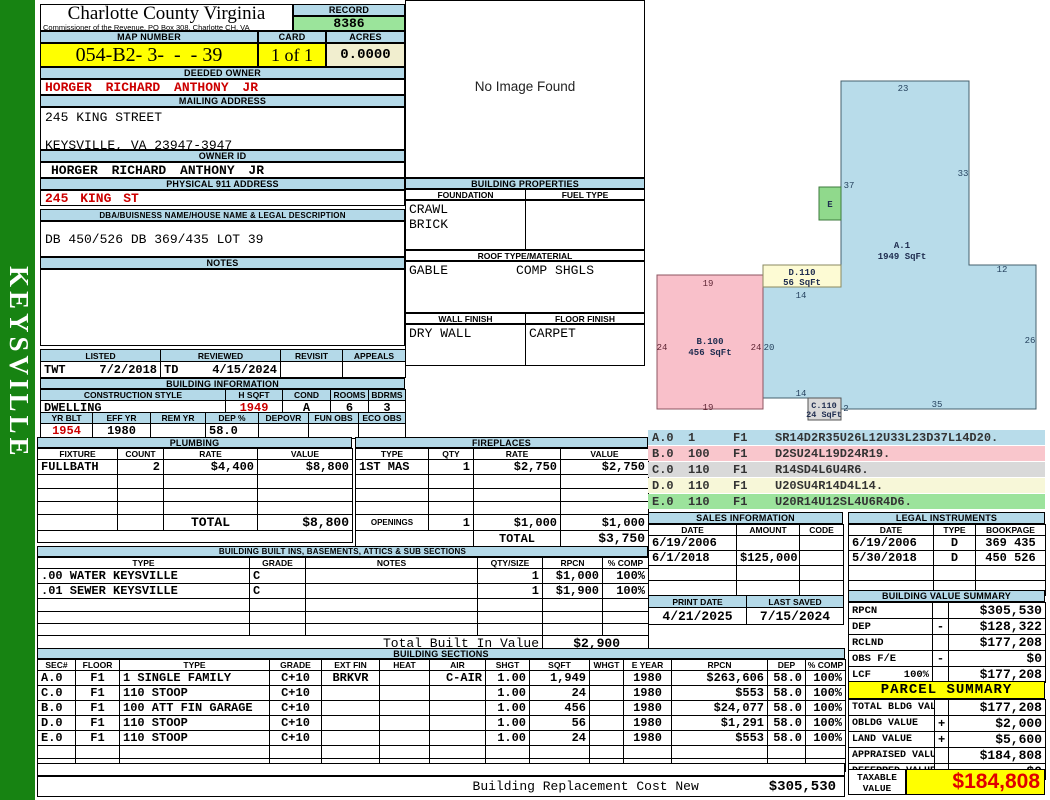 The width and height of the screenshot is (1050, 800). What do you see at coordinates (195, 481) in the screenshot?
I see `plumbing-row` at bounding box center [195, 481].